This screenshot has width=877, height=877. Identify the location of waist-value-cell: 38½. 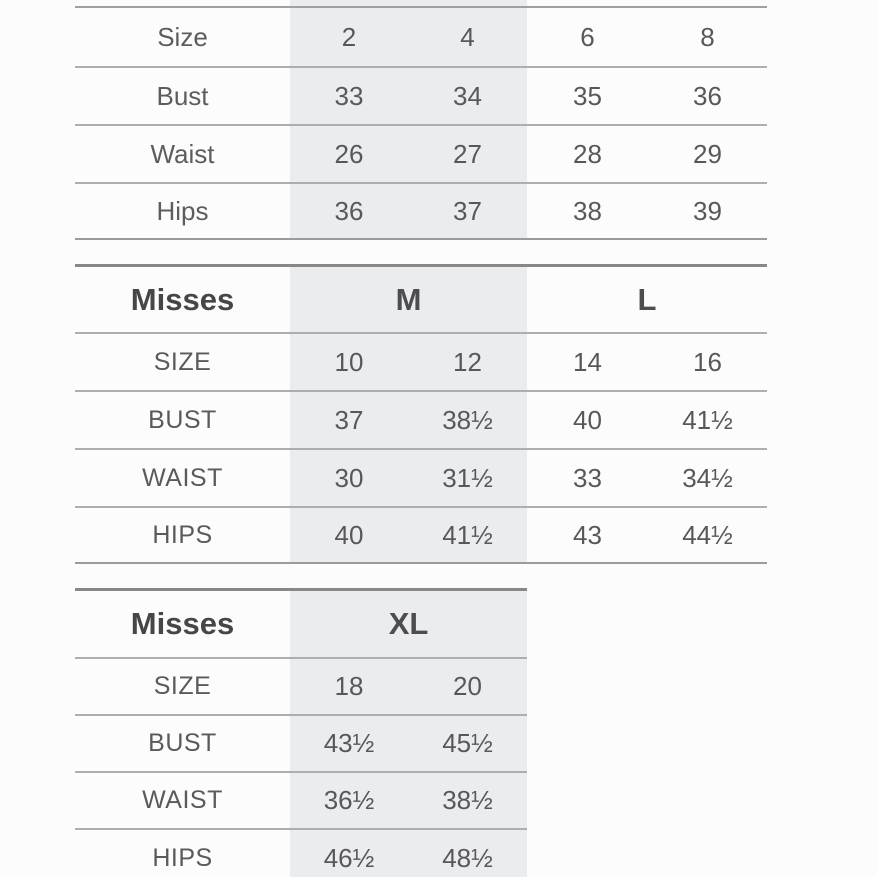
(467, 800).